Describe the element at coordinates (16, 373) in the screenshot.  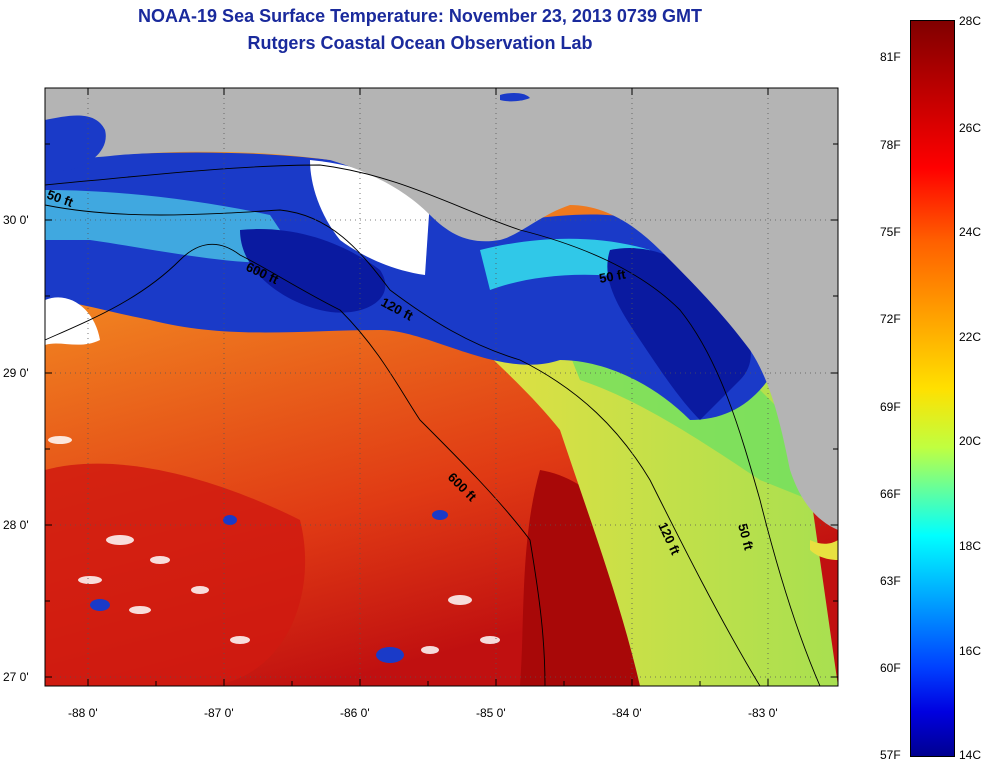
I see `lat-label: 29 0'` at that location.